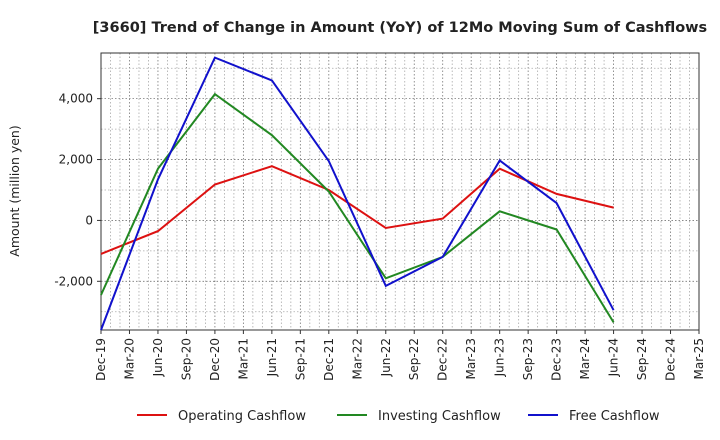 The image size is (720, 440). What do you see at coordinates (129, 358) in the screenshot?
I see `x-tick-label: Mar-20` at bounding box center [129, 358].